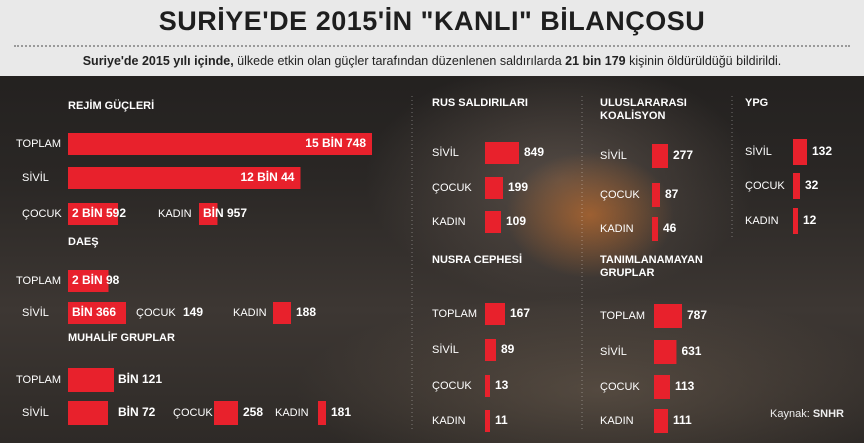 The height and width of the screenshot is (443, 864). I want to click on value-label-si-vi-l: 277, so click(683, 155).